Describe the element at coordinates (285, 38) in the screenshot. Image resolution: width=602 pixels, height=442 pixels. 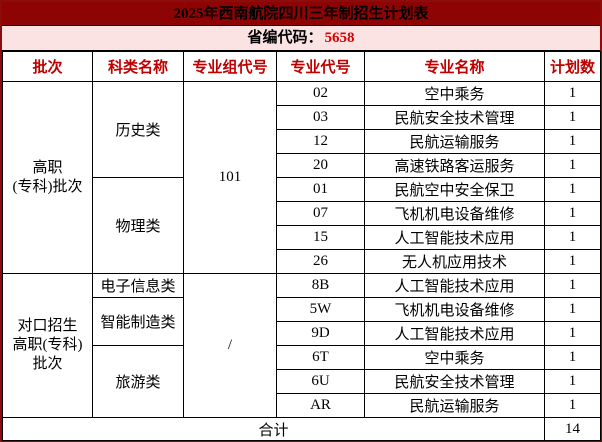
I see `province-code-label: 省编代码：` at that location.